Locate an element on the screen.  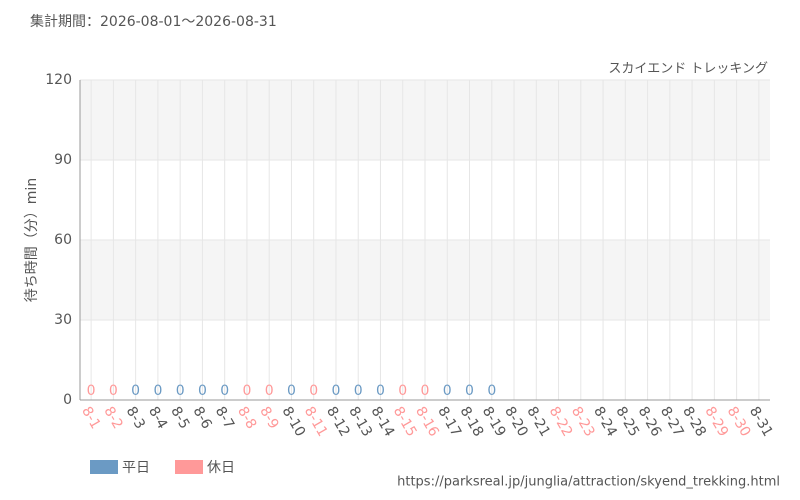
y-tick-label: 90 is located at coordinates (63, 160).